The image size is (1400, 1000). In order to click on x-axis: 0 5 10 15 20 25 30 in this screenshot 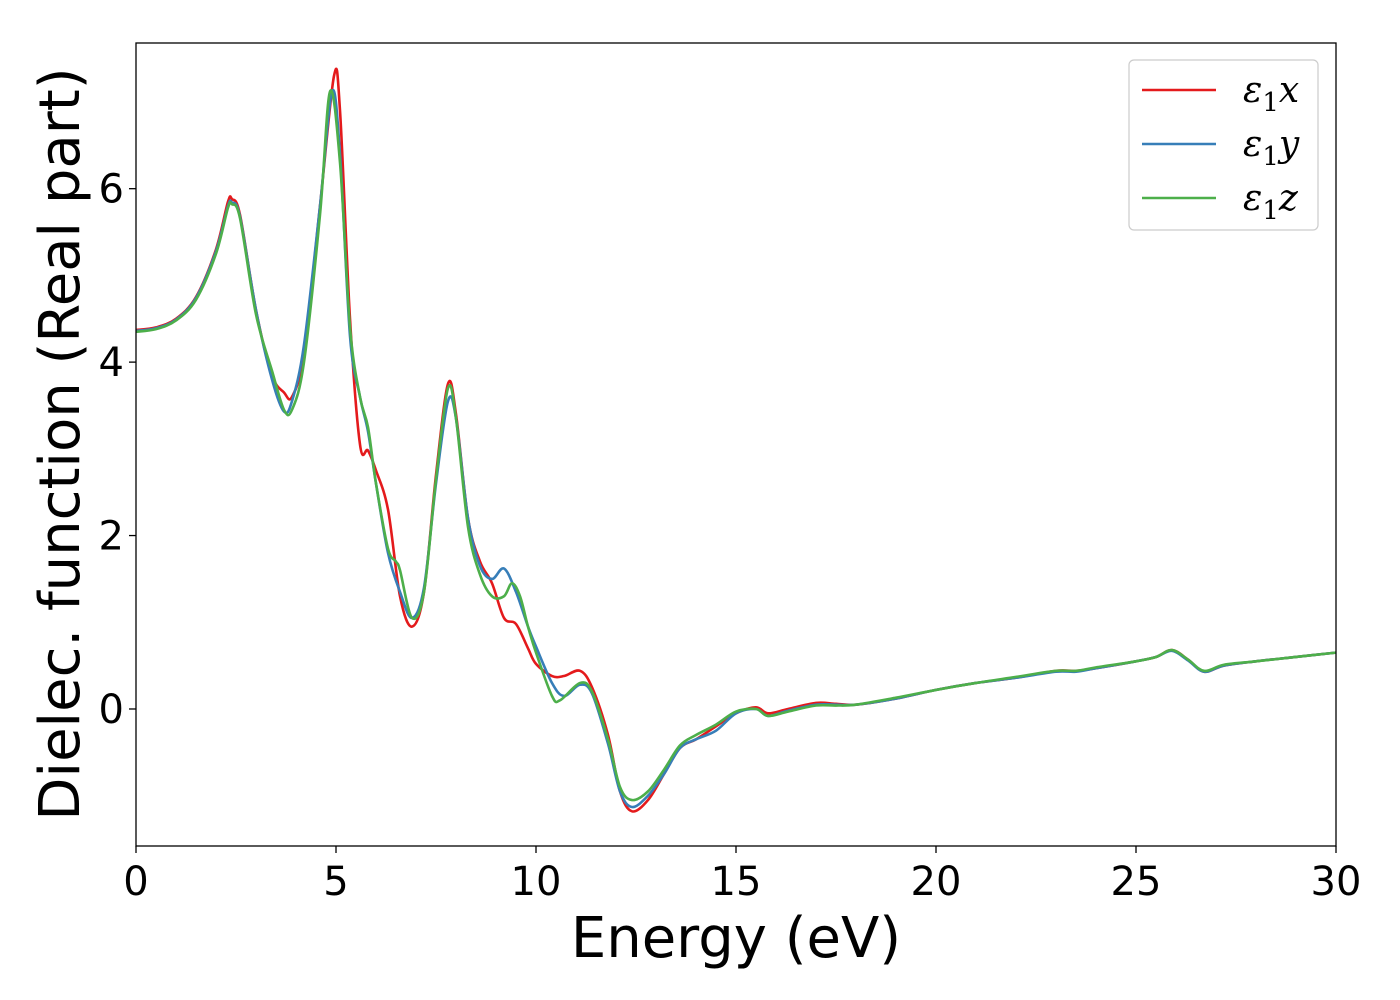, I will do `click(742, 875)`.